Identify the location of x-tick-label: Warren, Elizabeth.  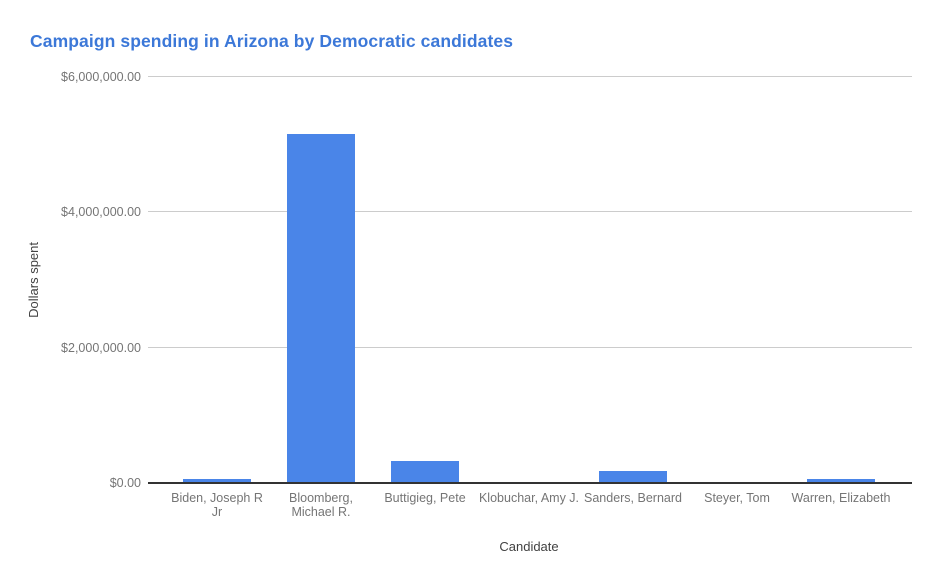
(841, 498).